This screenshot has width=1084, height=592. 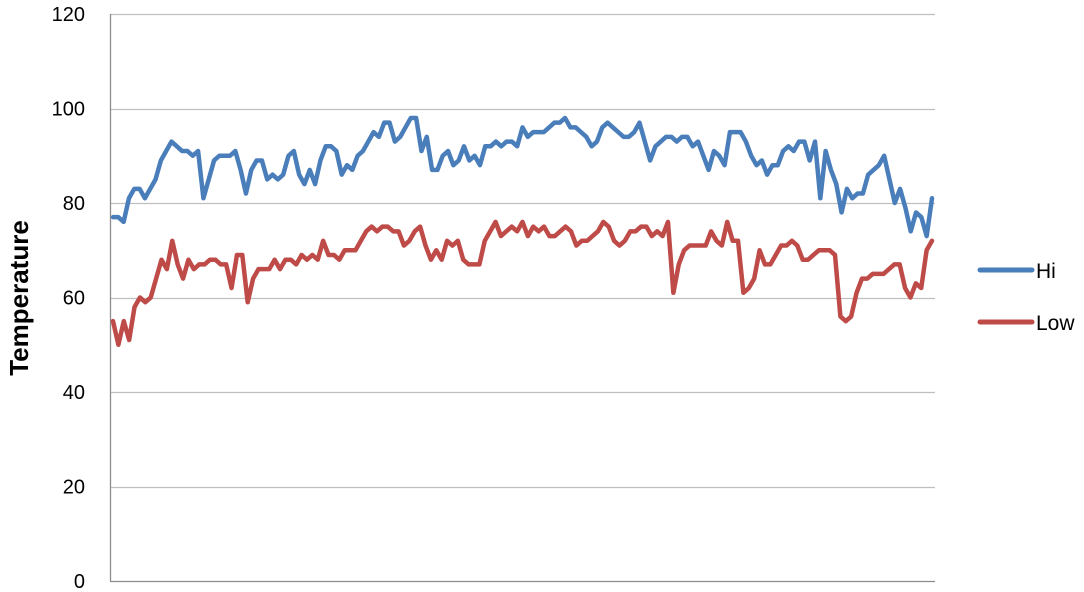 What do you see at coordinates (1016, 271) in the screenshot?
I see `legend-item-hi: Hi` at bounding box center [1016, 271].